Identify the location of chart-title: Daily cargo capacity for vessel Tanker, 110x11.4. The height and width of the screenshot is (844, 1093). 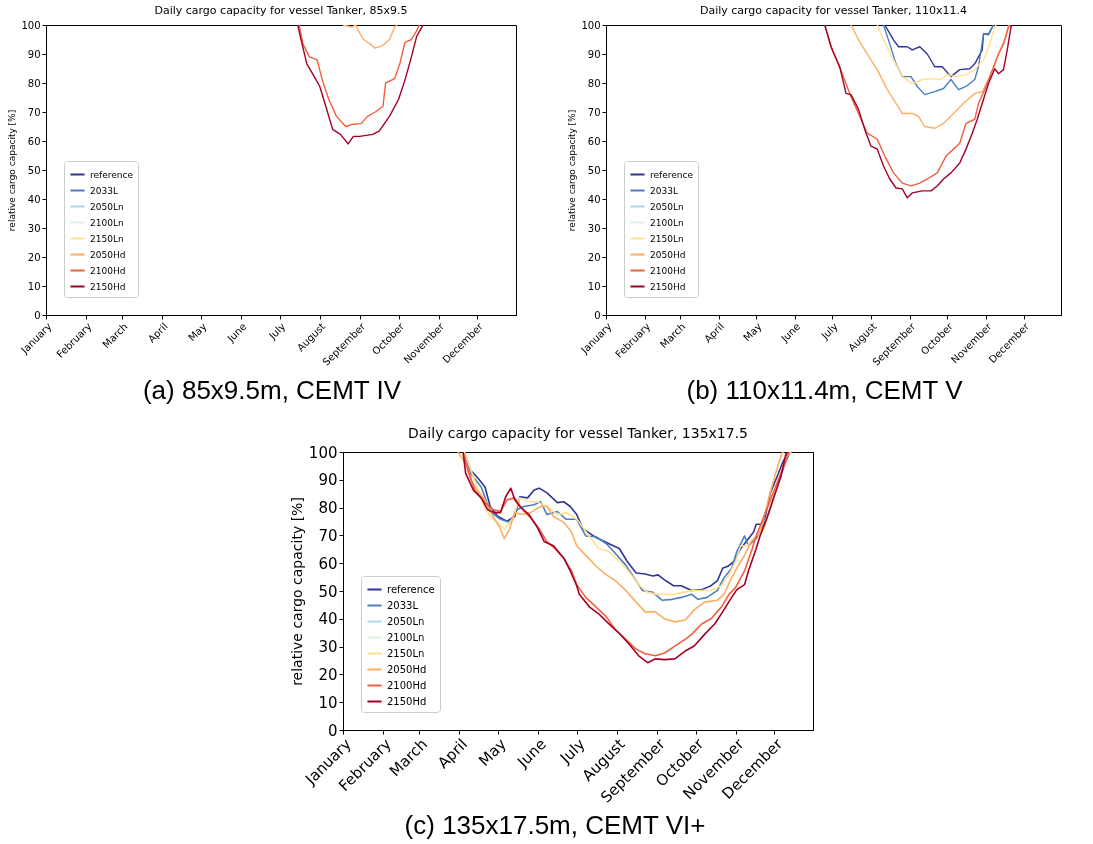
(833, 10).